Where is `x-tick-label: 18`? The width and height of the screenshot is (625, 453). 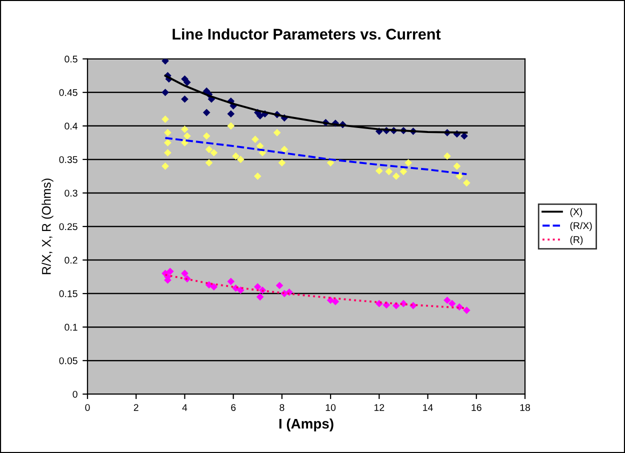
x-tick-label: 18 is located at coordinates (525, 407).